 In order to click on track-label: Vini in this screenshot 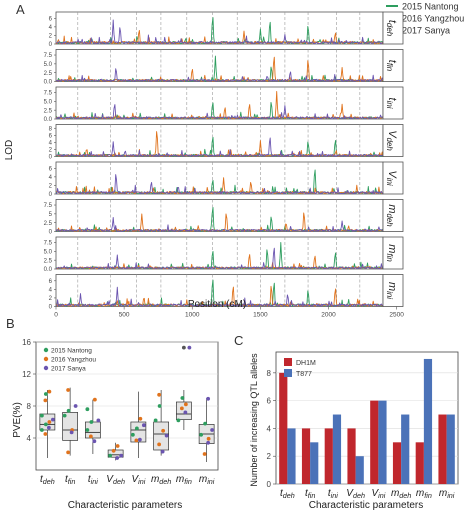, I will do `click(391, 177)`.